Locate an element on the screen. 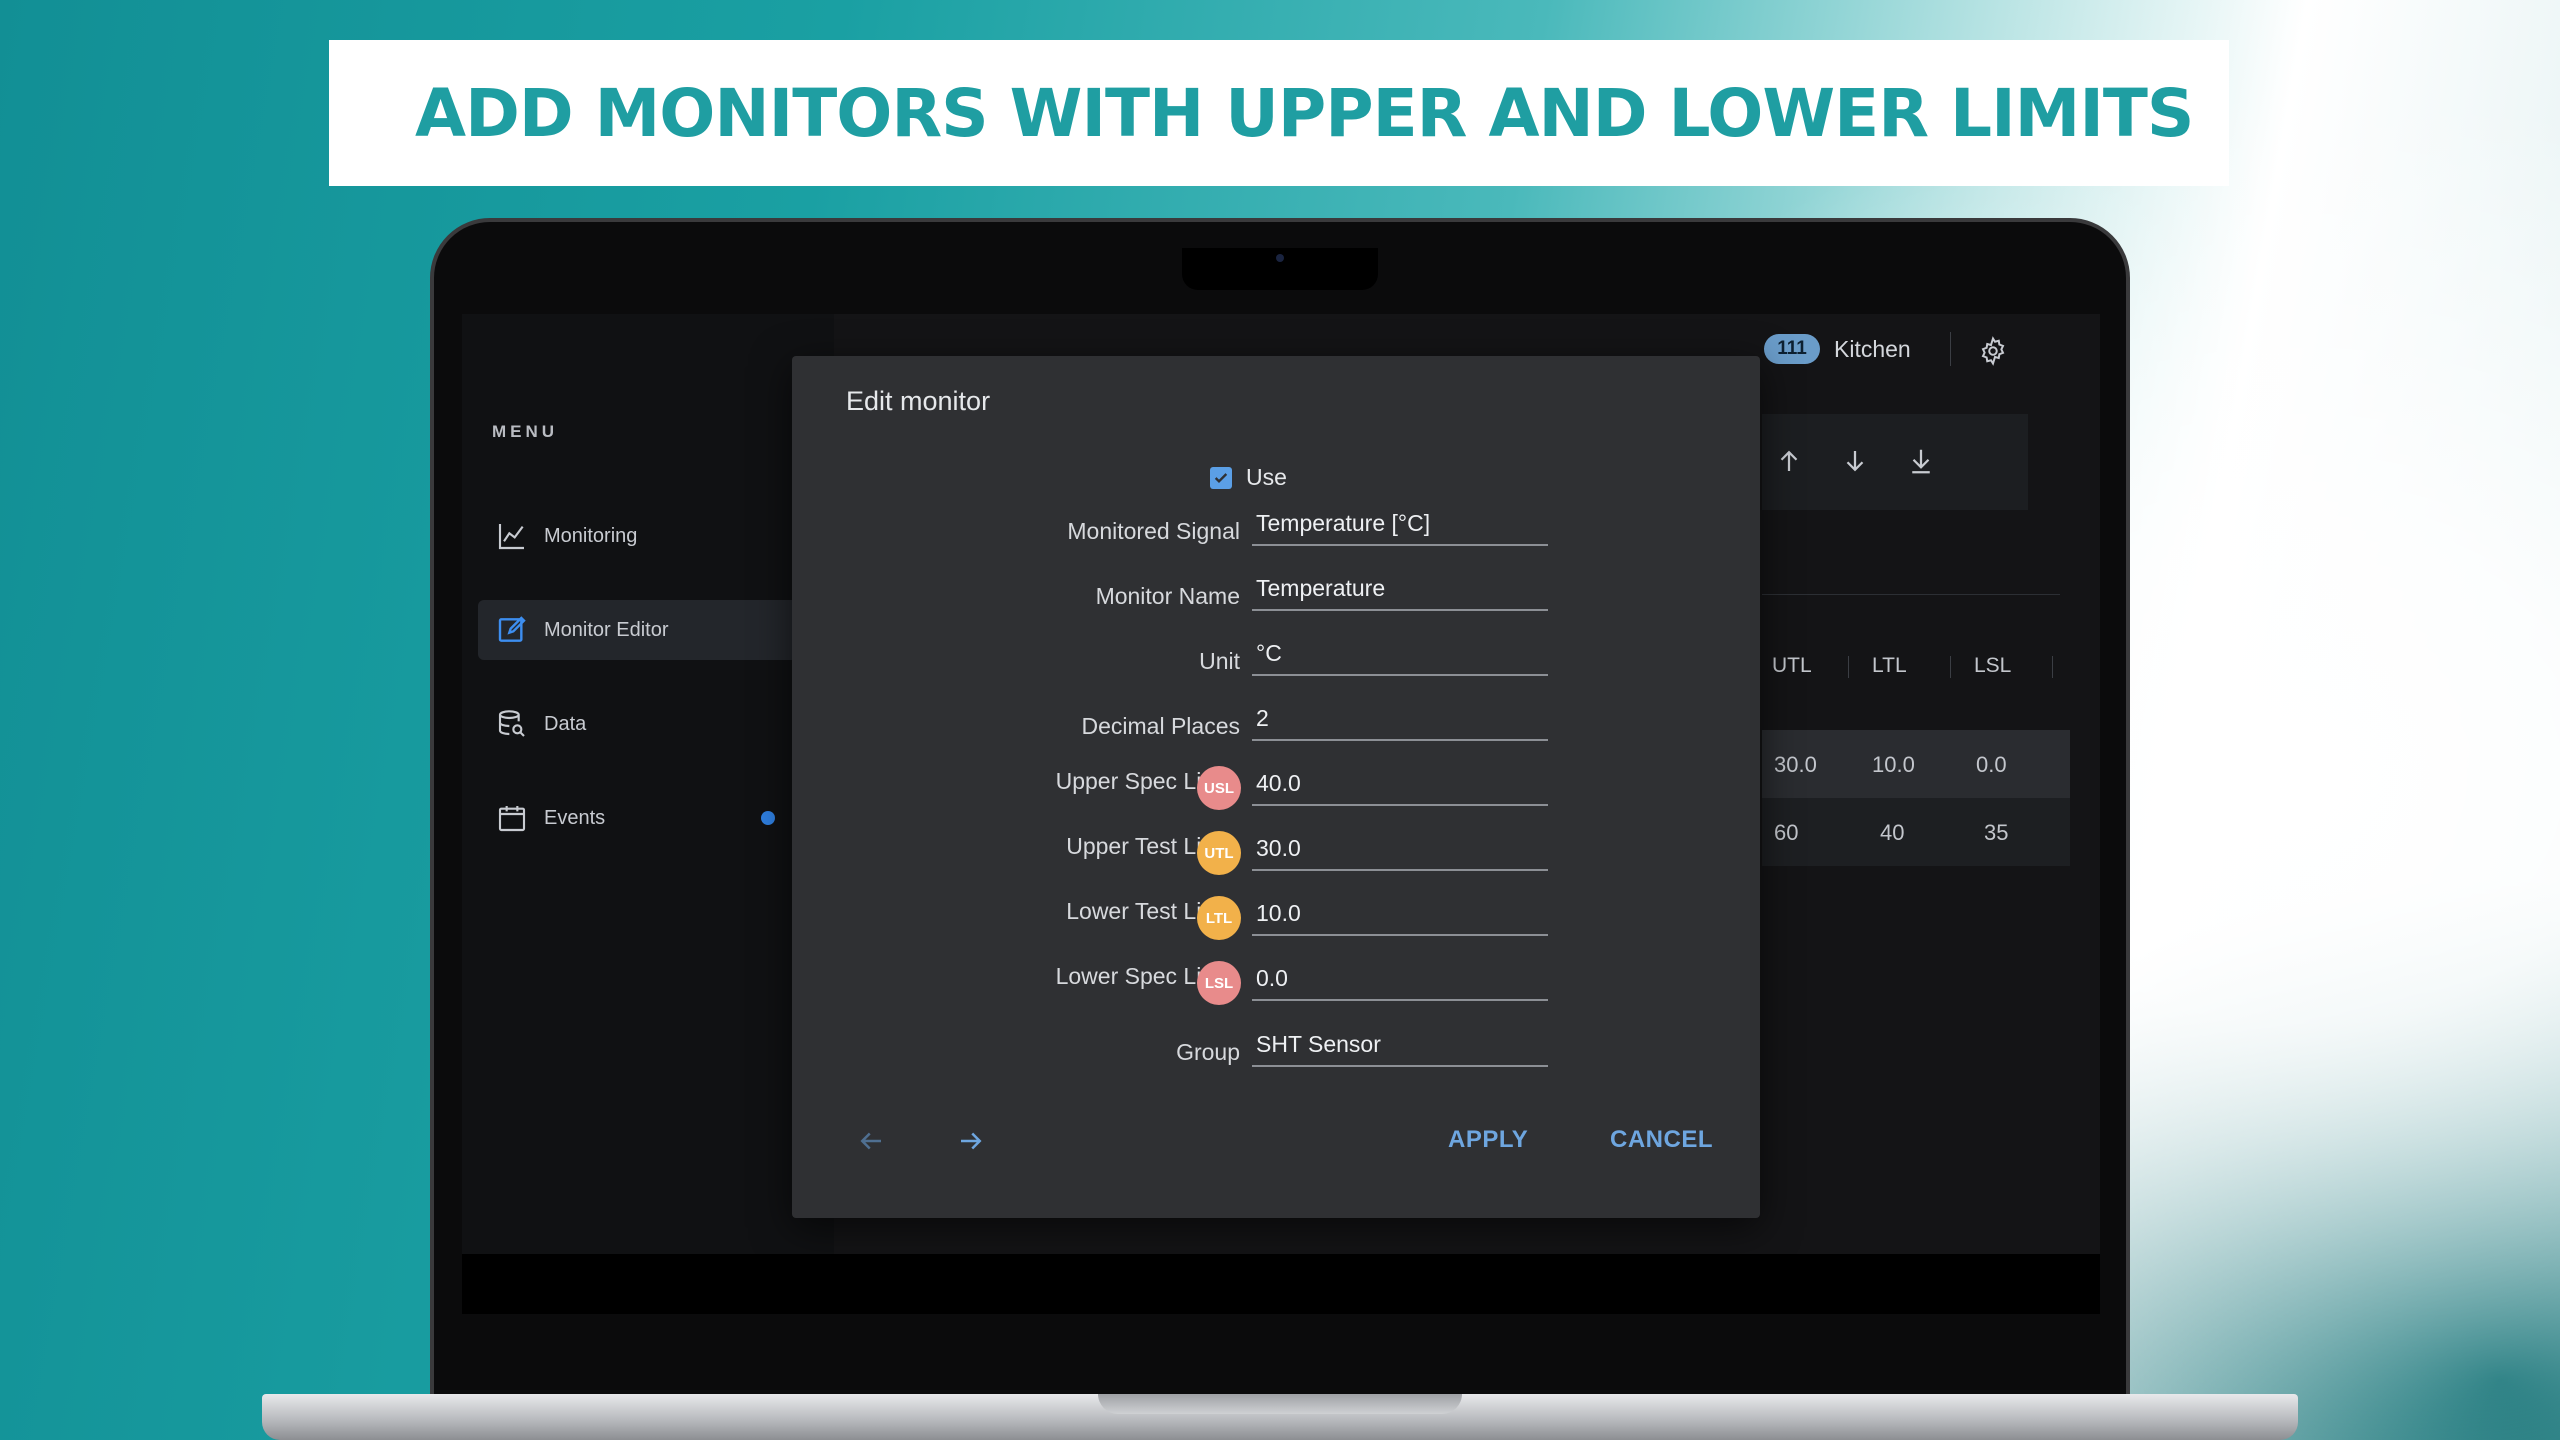  arrow-right-icon is located at coordinates (971, 1141).